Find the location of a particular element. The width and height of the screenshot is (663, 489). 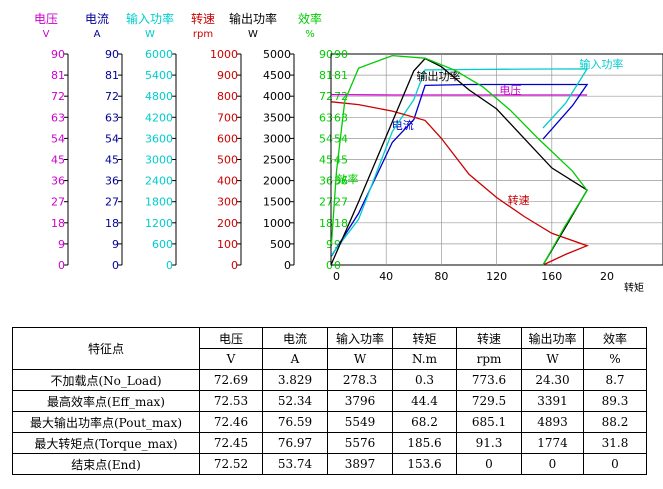

table-cell: 3796 is located at coordinates (360, 401).